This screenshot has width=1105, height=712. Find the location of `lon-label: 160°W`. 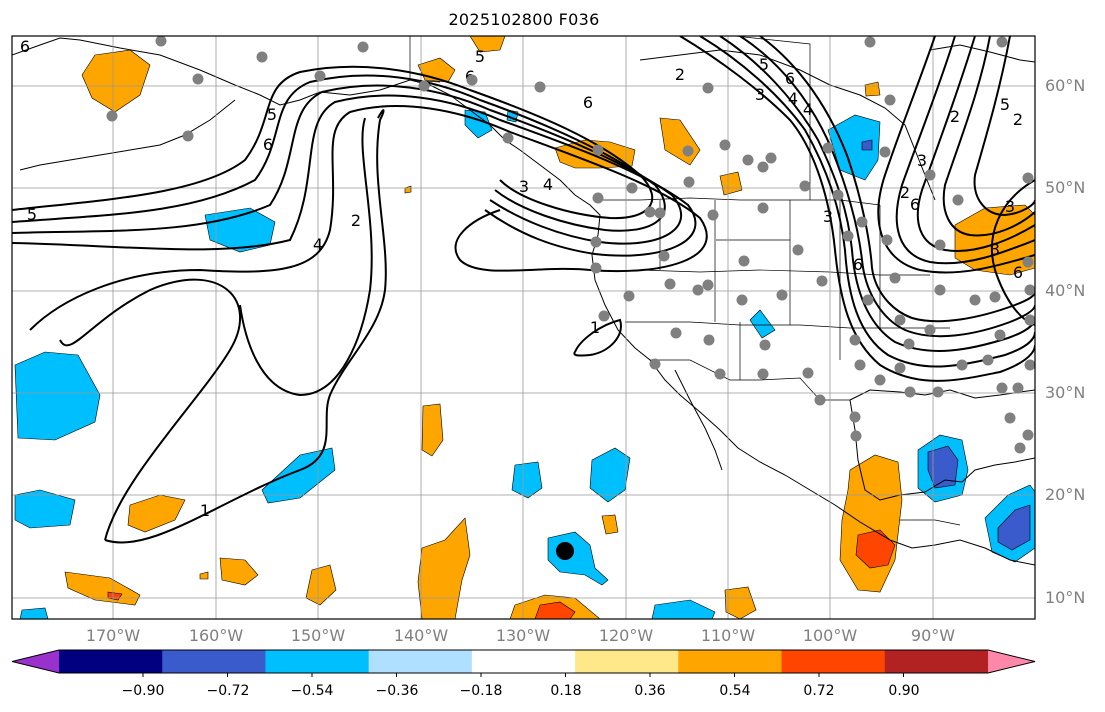

lon-label: 160°W is located at coordinates (216, 635).